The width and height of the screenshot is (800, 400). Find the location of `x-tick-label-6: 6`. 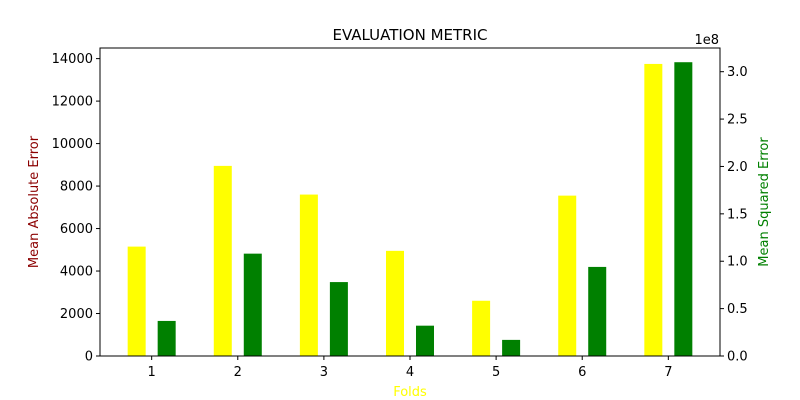

x-tick-label-6: 6 is located at coordinates (582, 372).